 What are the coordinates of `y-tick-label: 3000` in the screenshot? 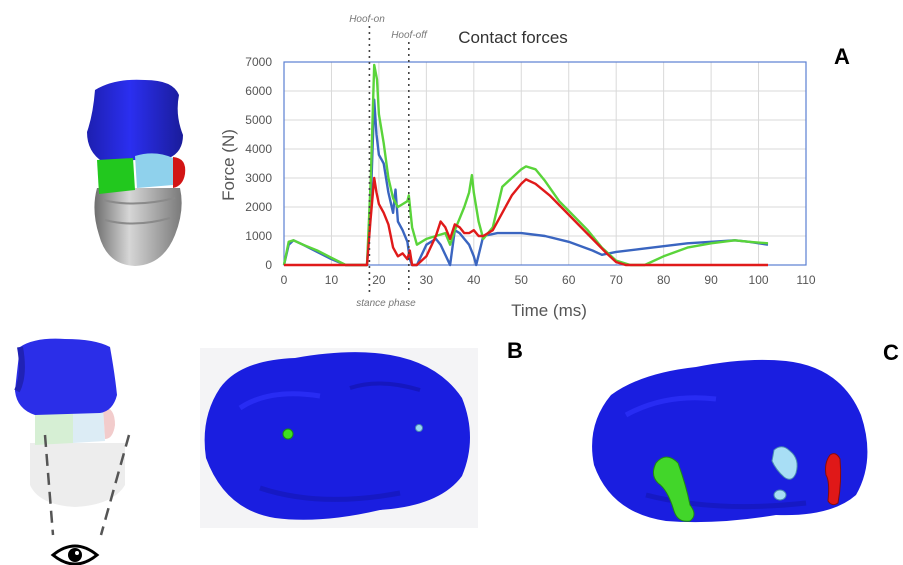 It's located at (258, 178).